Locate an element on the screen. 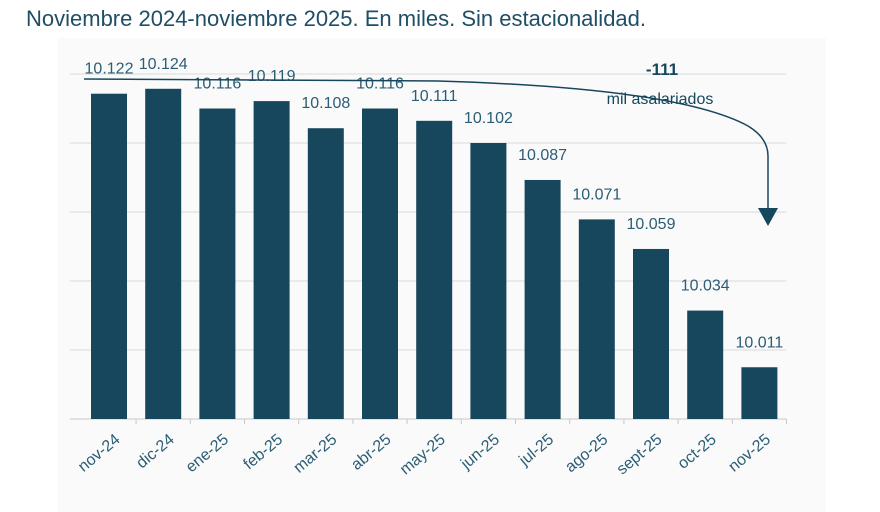  value-label-jun-25: 10.102 is located at coordinates (488, 118).